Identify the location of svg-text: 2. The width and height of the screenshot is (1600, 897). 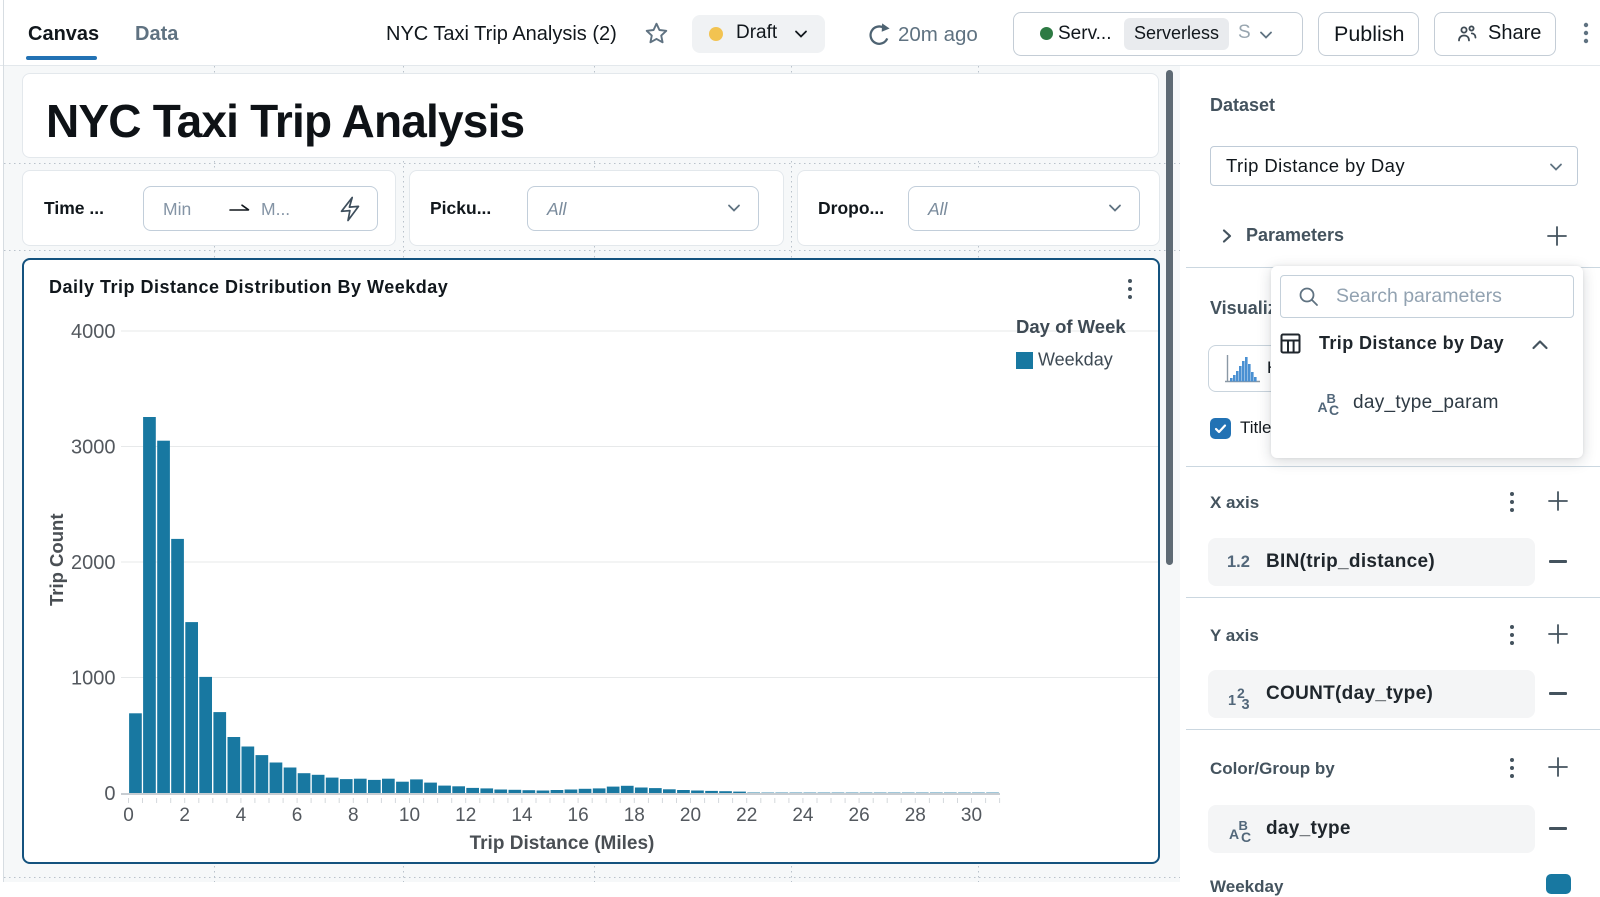
(184, 815).